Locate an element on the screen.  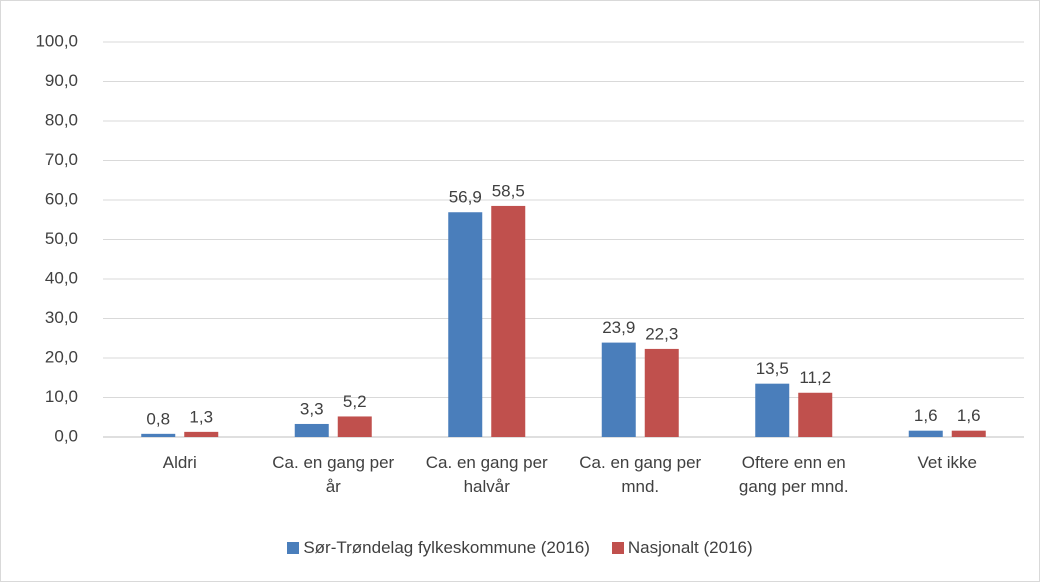
data-label: 56,9 is located at coordinates (465, 197).